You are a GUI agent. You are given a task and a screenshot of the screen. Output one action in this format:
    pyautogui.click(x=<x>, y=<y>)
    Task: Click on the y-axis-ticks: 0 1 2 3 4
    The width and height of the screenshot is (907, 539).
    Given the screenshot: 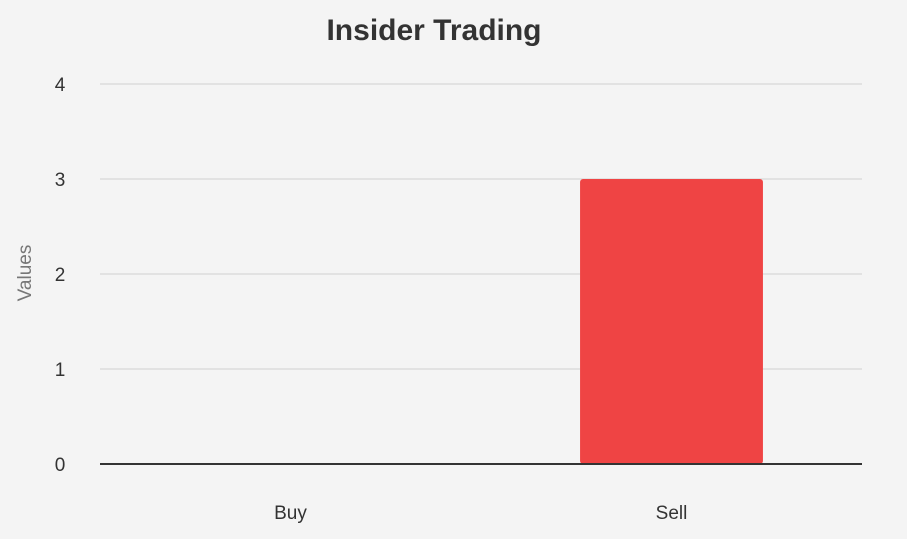 What is the action you would take?
    pyautogui.click(x=60, y=275)
    